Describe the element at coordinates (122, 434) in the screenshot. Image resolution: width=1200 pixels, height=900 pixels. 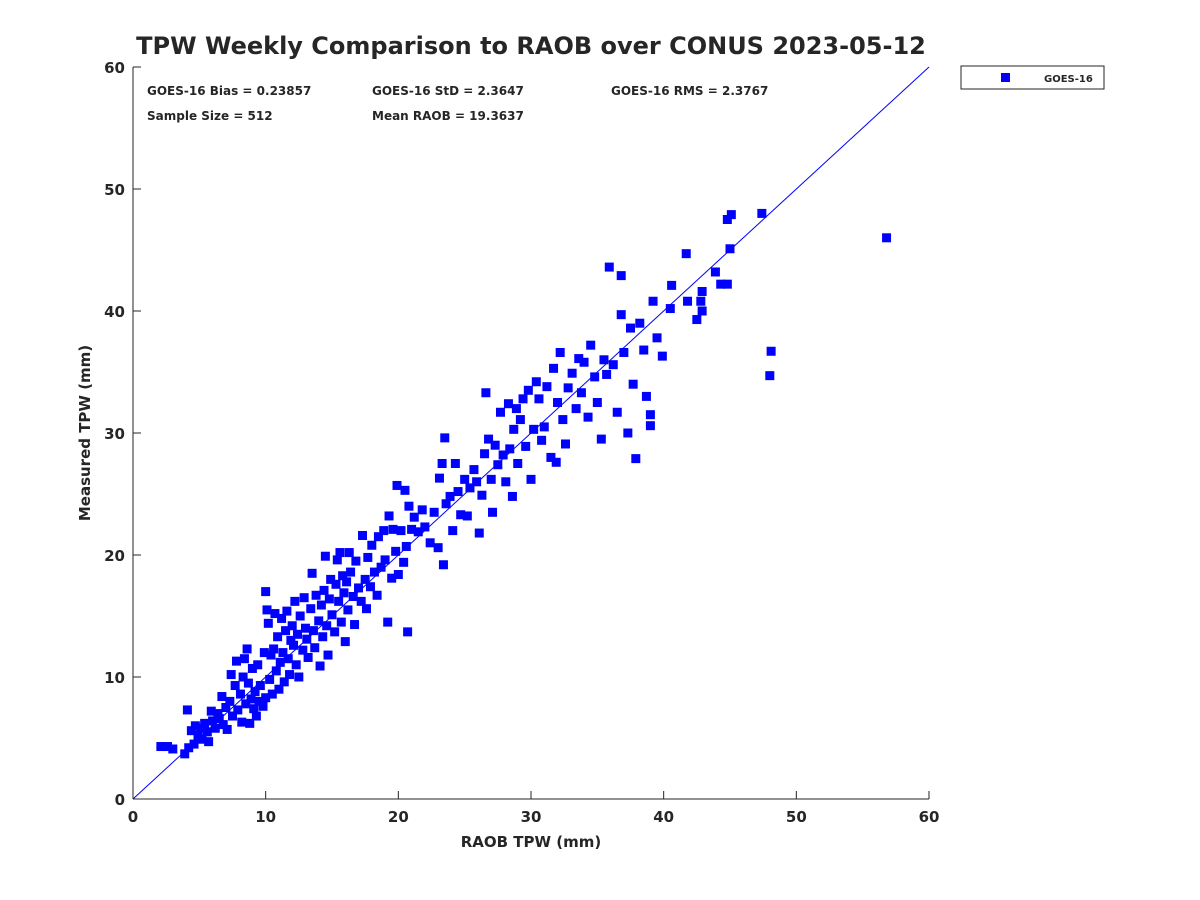
I see `y-ticks: 0 10 20 30 40 50 60` at that location.